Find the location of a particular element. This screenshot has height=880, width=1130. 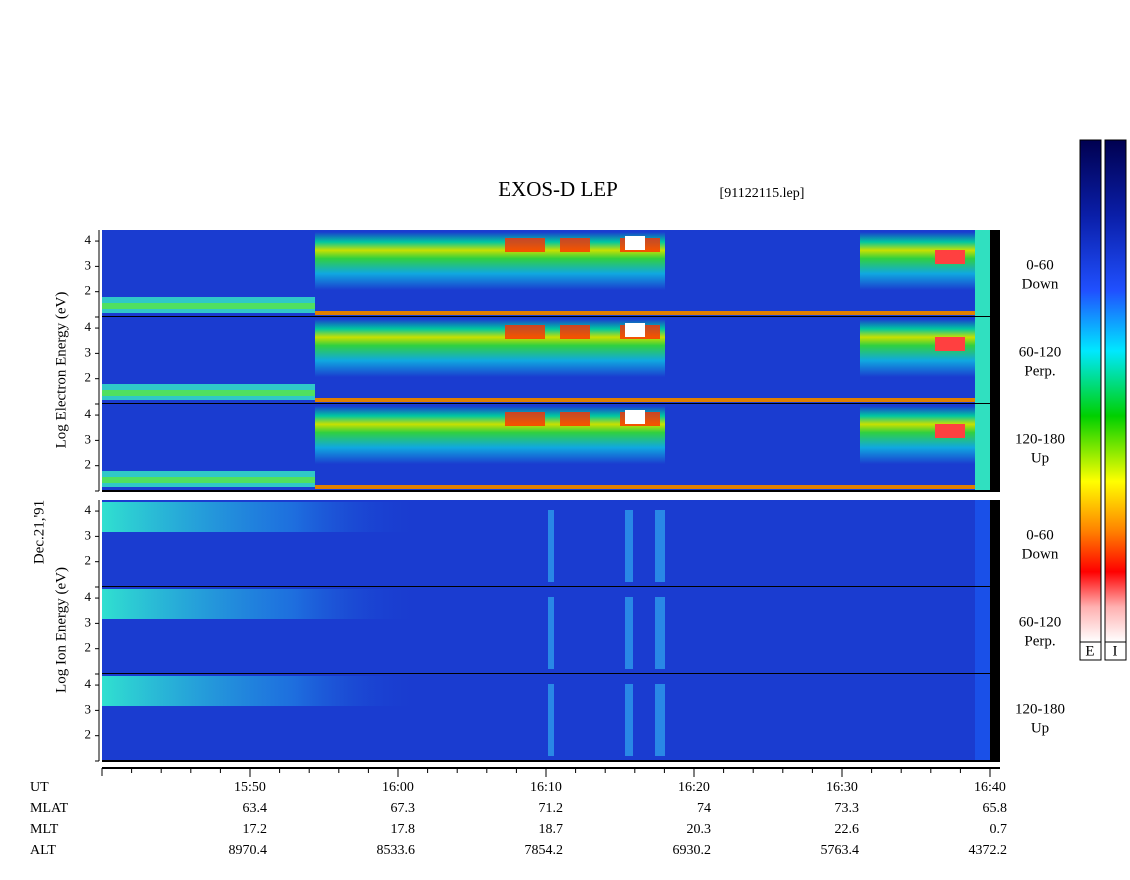

colorbar-electron is located at coordinates (1090, 391).